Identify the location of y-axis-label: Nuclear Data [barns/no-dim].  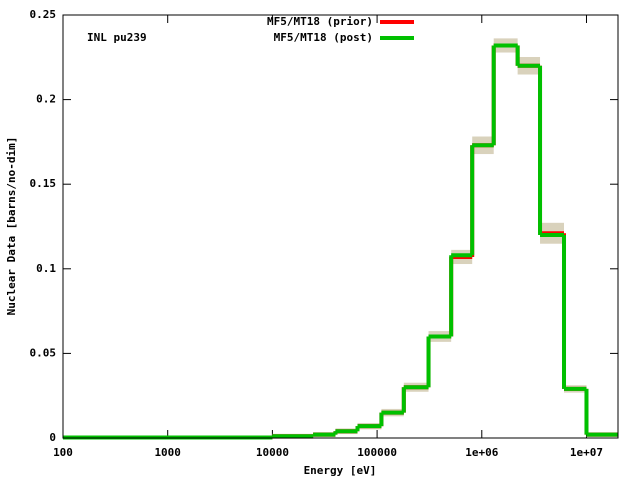
(11, 226).